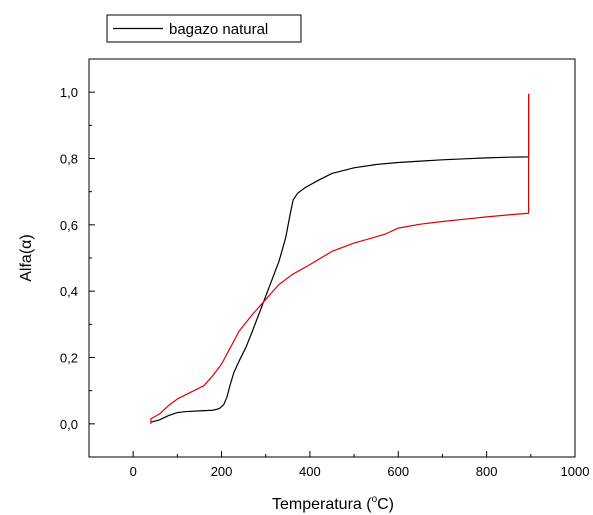 This screenshot has width=593, height=515. What do you see at coordinates (332, 454) in the screenshot?
I see `x-axis-ticks` at bounding box center [332, 454].